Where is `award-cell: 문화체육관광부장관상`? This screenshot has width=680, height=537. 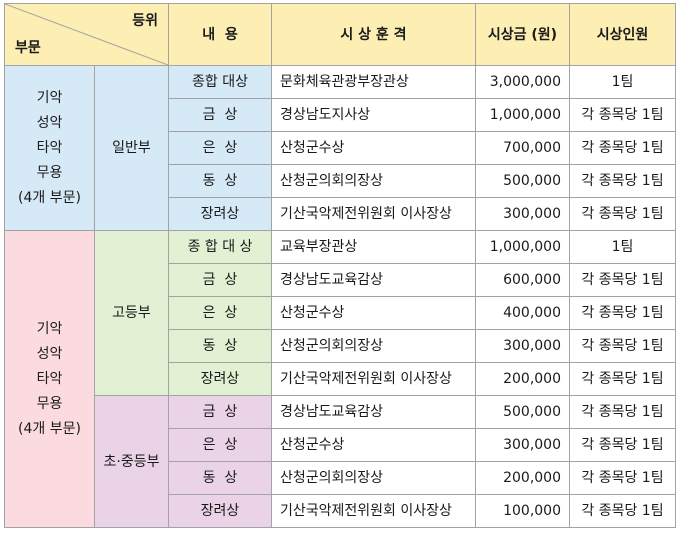 award-cell: 문화체육관광부장관상 is located at coordinates (373, 82).